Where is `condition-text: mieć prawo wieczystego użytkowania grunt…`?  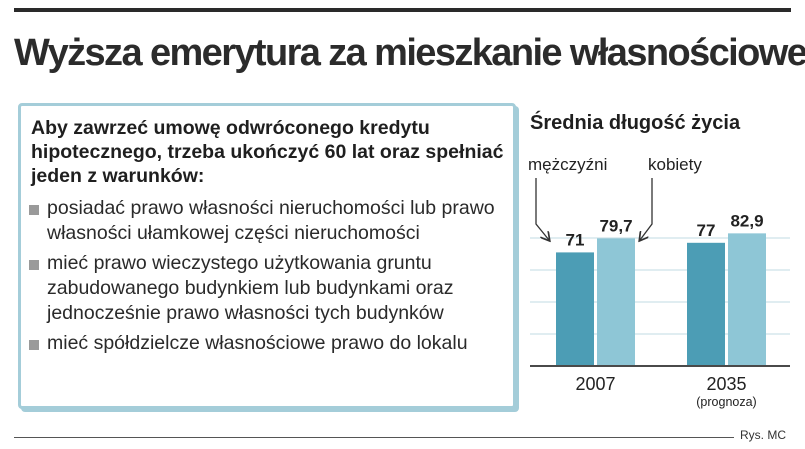 condition-text: mieć prawo wieczystego użytkowania grunt… is located at coordinates (250, 288).